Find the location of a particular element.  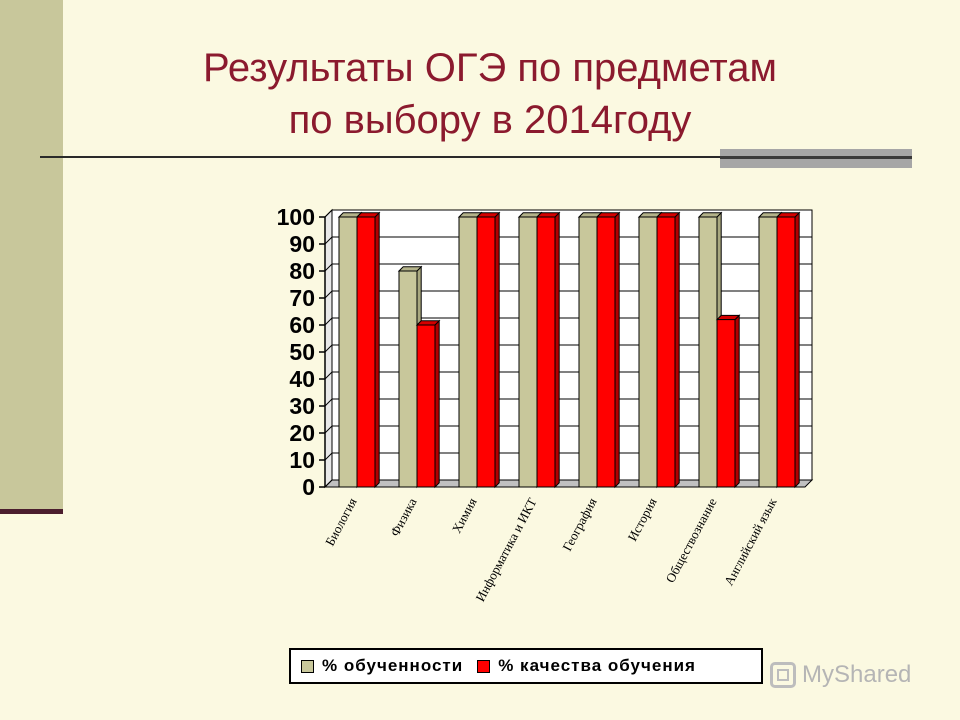

legend-label-series1: % обученности is located at coordinates (393, 665).